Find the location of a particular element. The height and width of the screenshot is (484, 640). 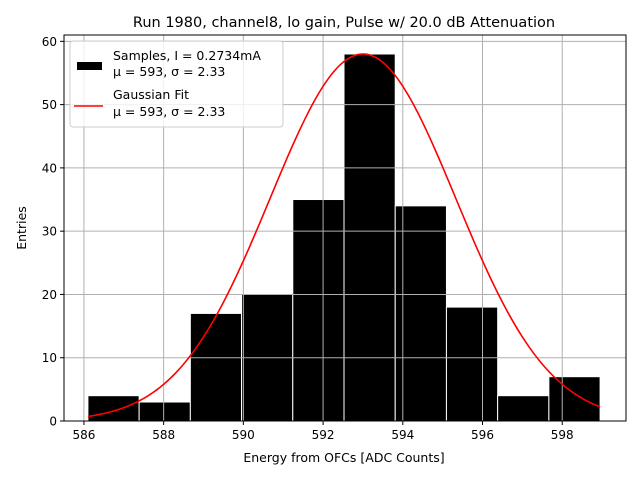

x-axis-ticks: 586 588 590 592 594 596 598 is located at coordinates (323, 431).